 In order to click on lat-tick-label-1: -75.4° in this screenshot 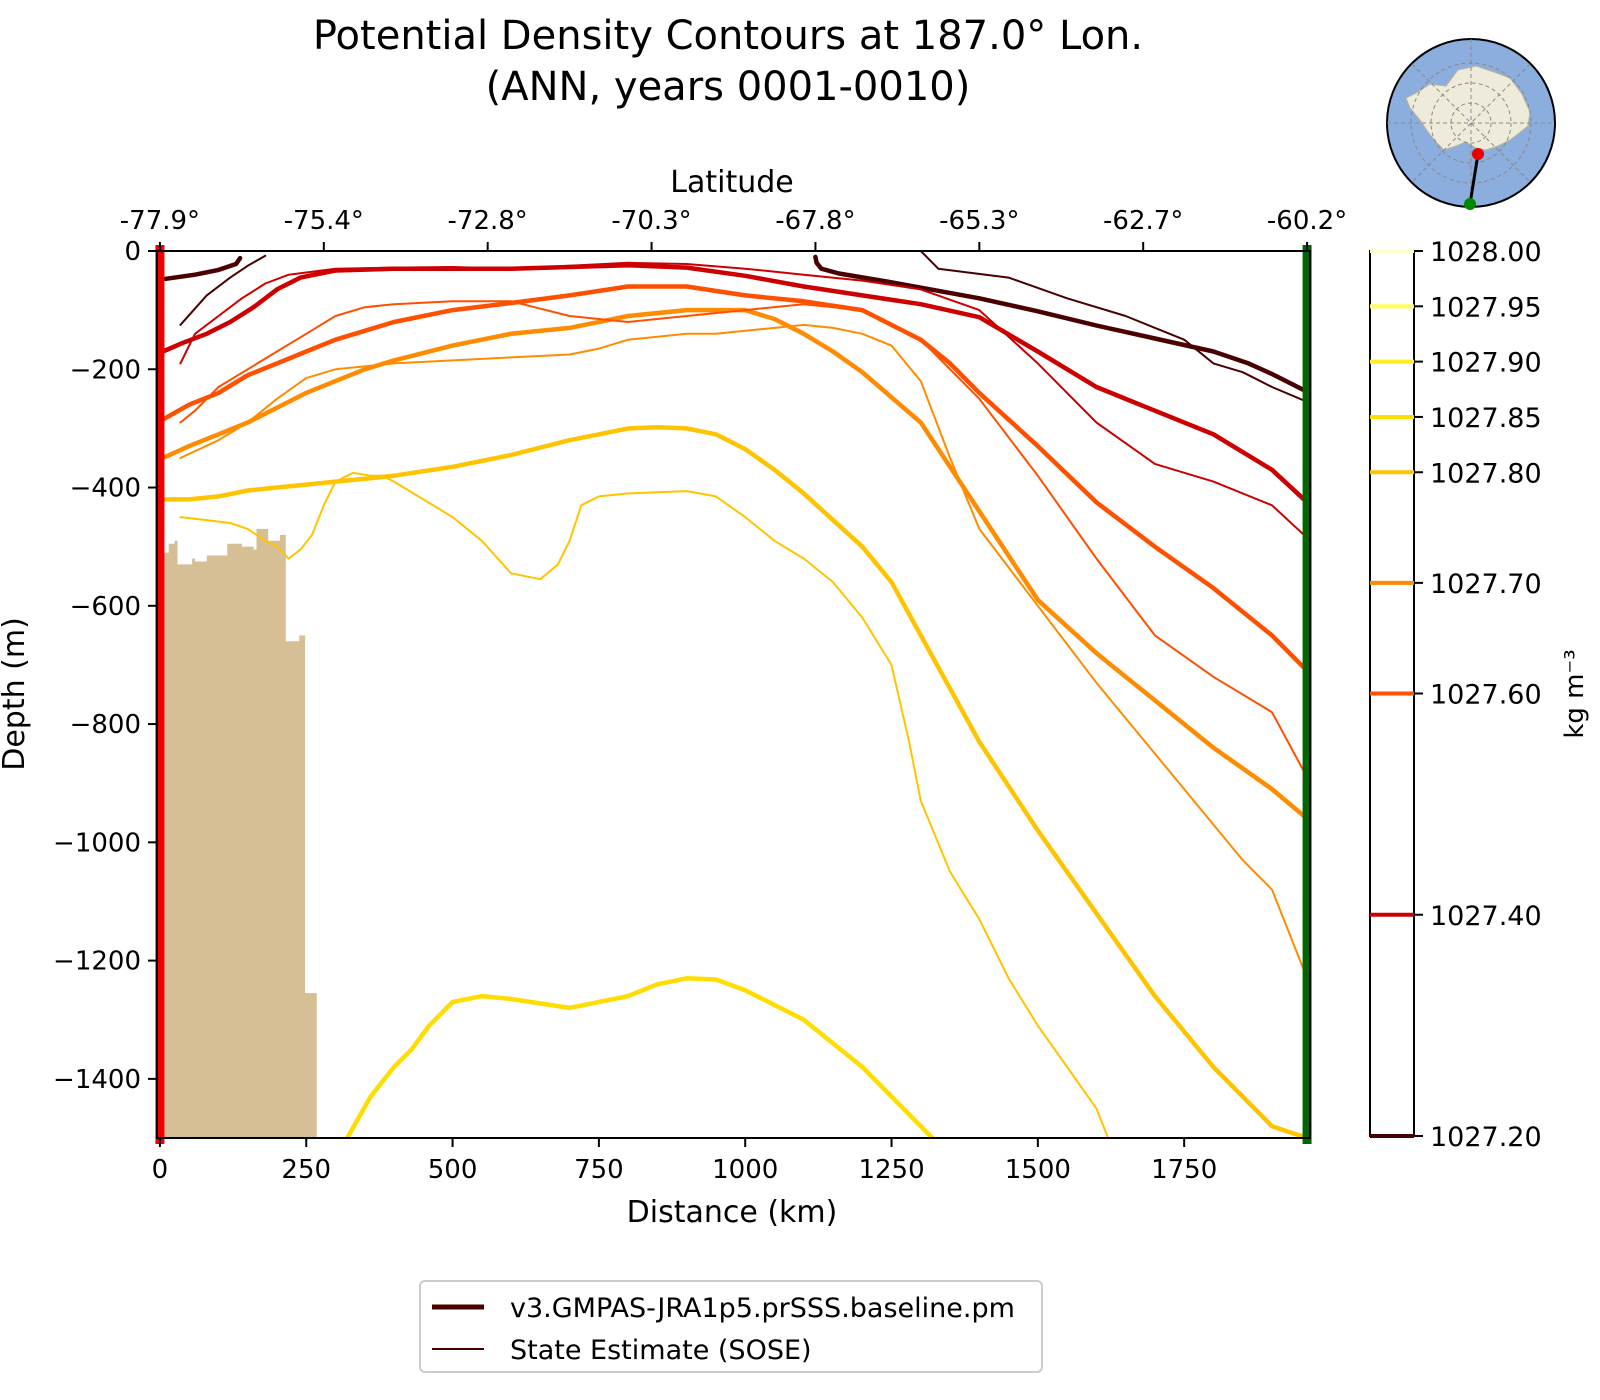, I will do `click(324, 221)`.